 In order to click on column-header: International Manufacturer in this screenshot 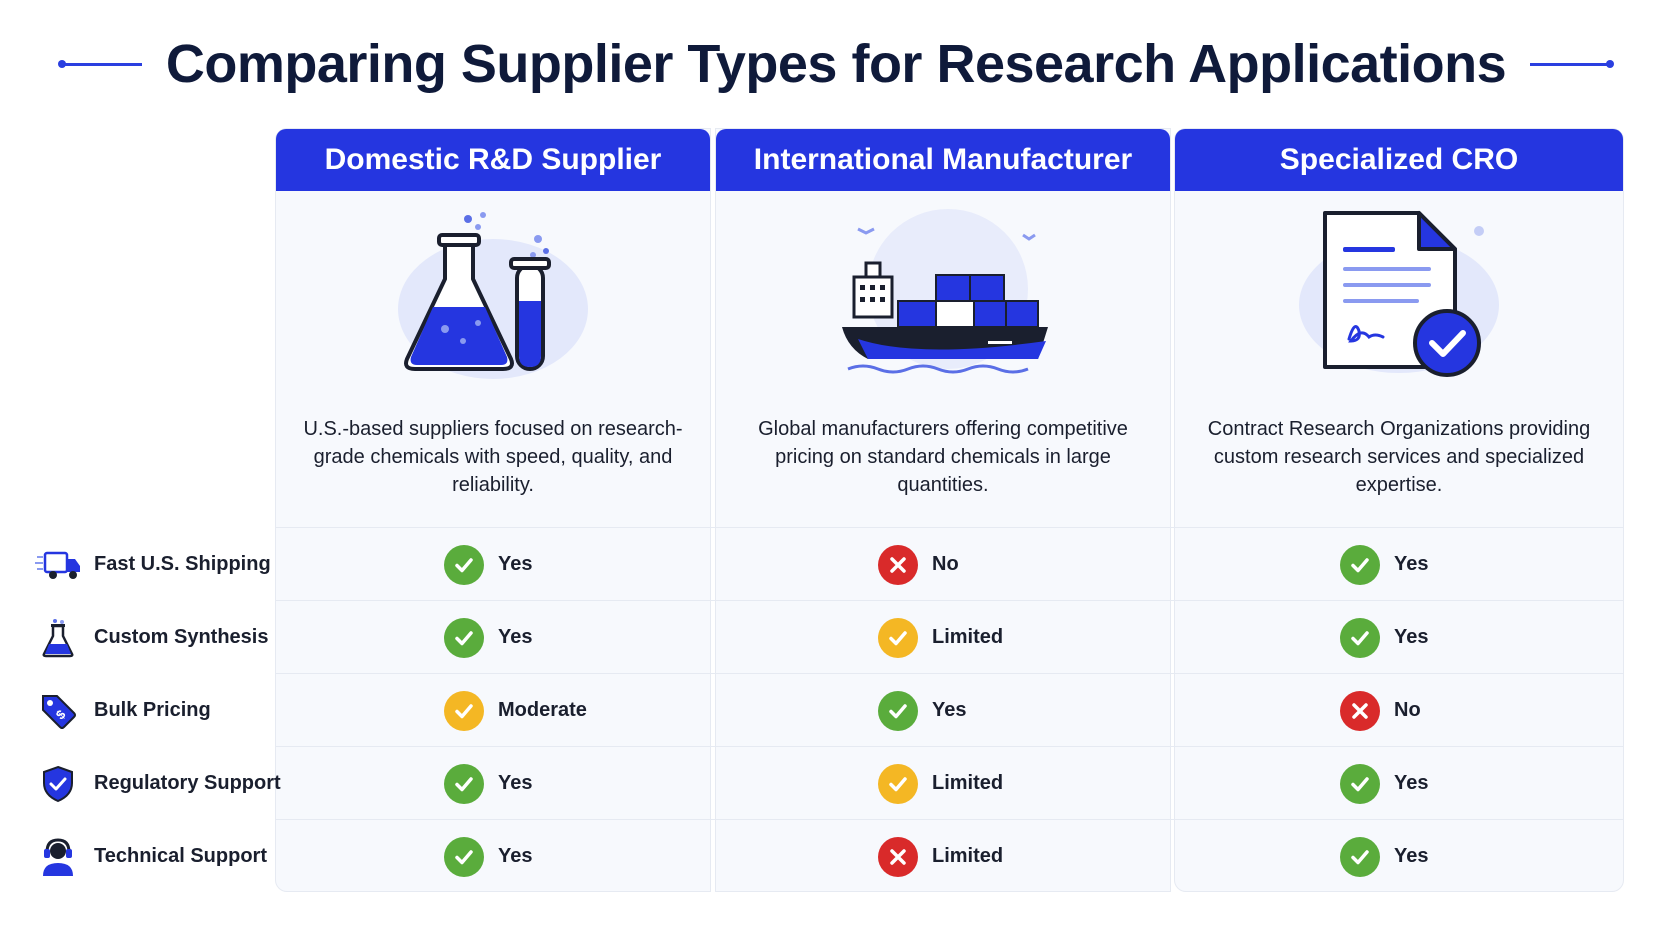, I will do `click(943, 160)`.